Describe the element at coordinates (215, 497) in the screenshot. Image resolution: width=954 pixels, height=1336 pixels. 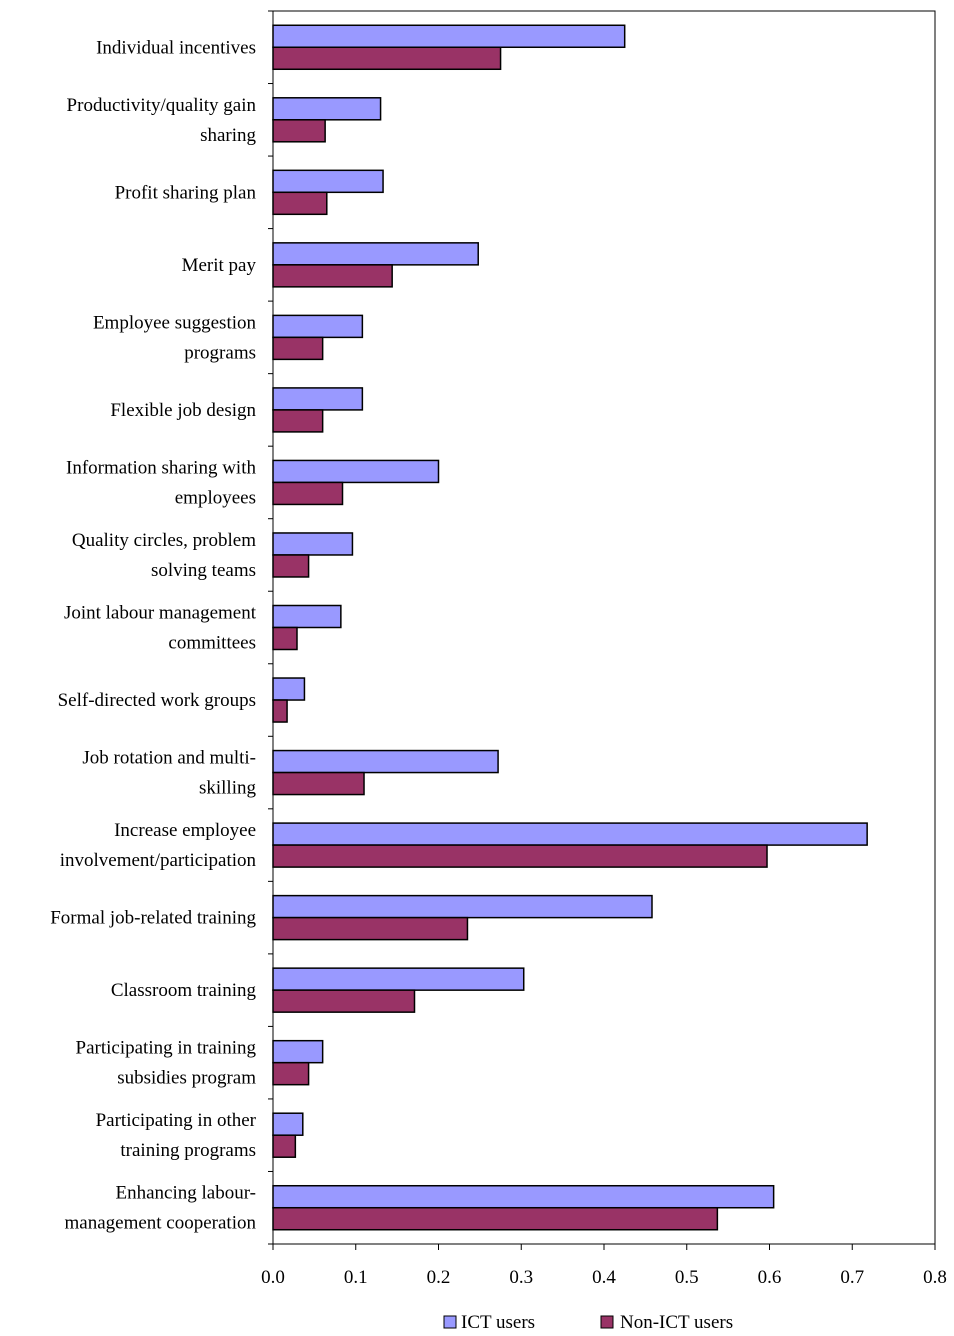
I see `category-label: employees` at that location.